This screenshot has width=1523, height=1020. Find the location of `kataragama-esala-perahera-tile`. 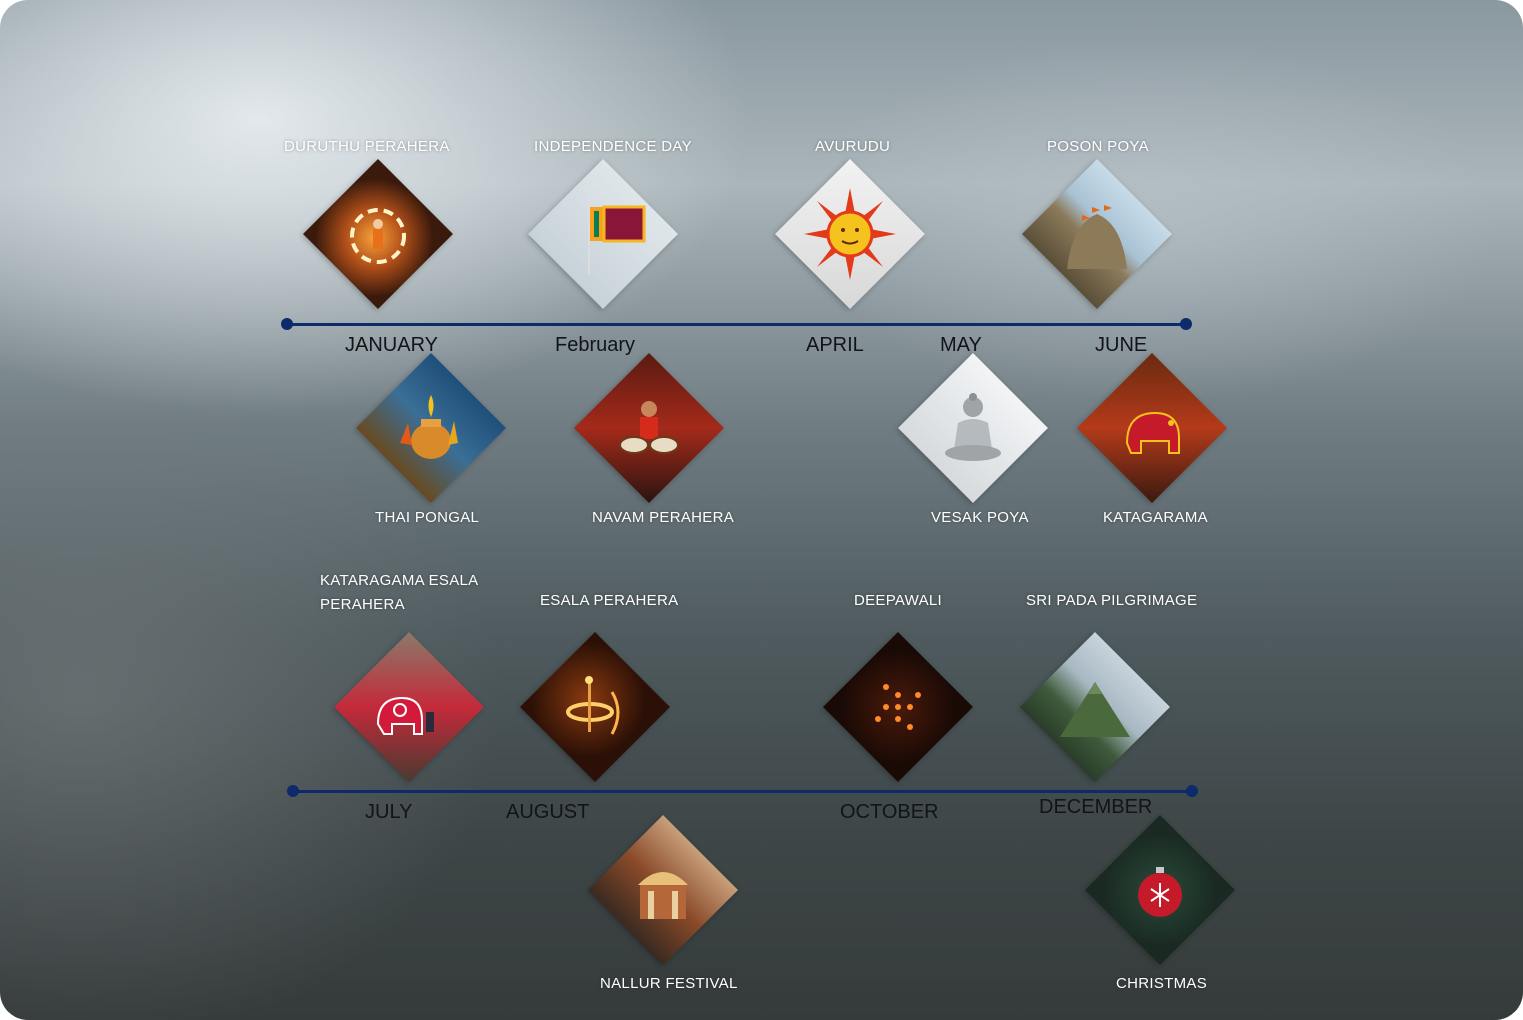

kataragama-esala-perahera-tile is located at coordinates (409, 707).